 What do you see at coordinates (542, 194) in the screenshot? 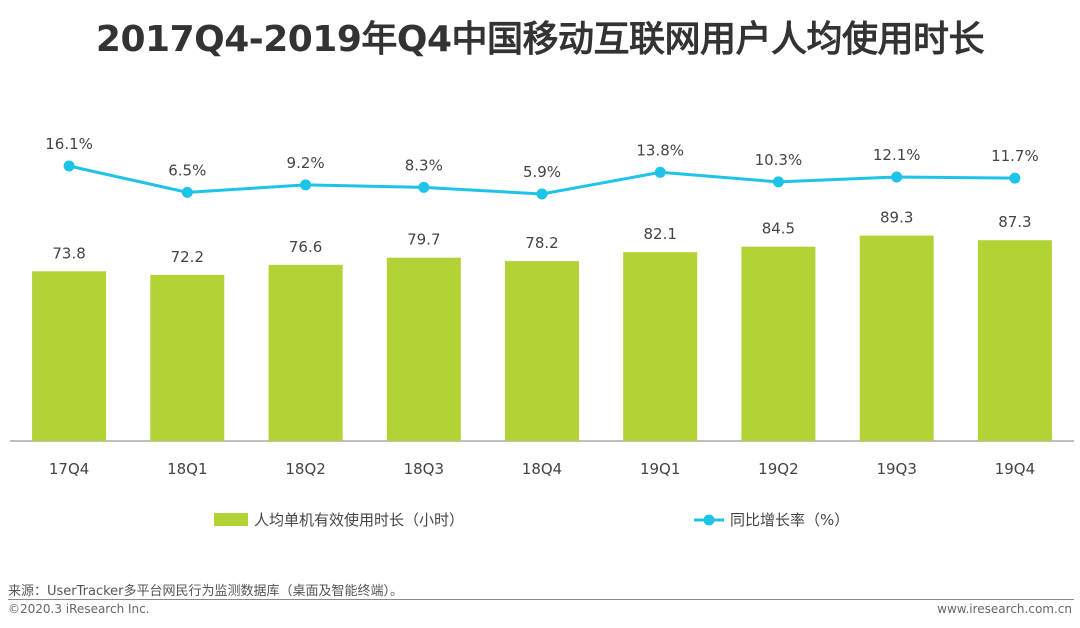
I see `line-point-18Q4` at bounding box center [542, 194].